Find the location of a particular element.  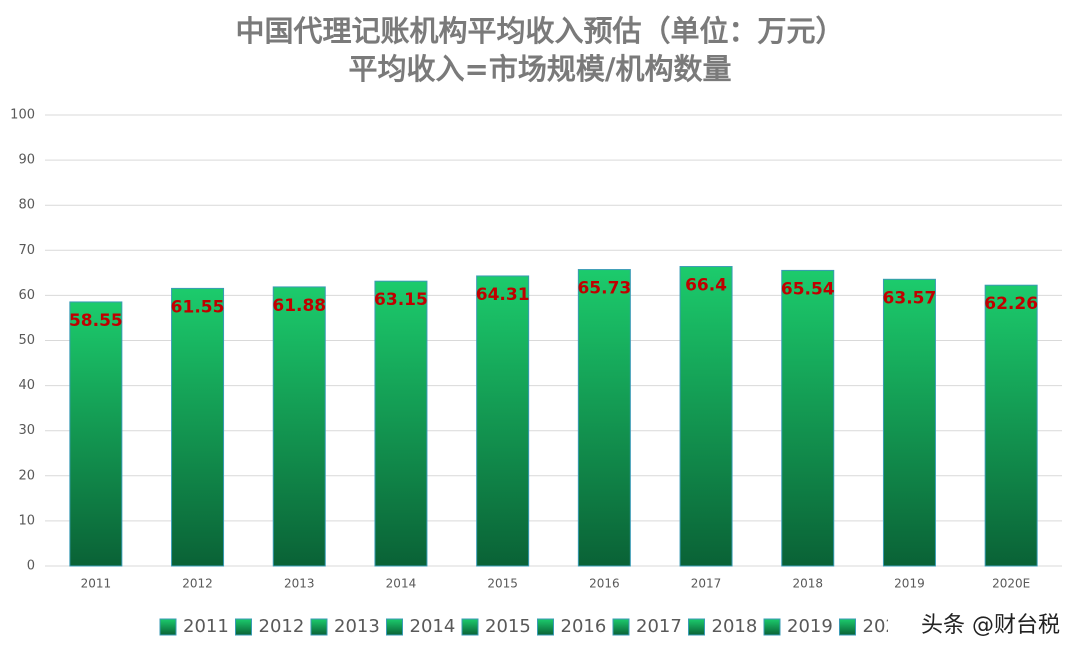

x-tick-label: 2011 is located at coordinates (96, 584).